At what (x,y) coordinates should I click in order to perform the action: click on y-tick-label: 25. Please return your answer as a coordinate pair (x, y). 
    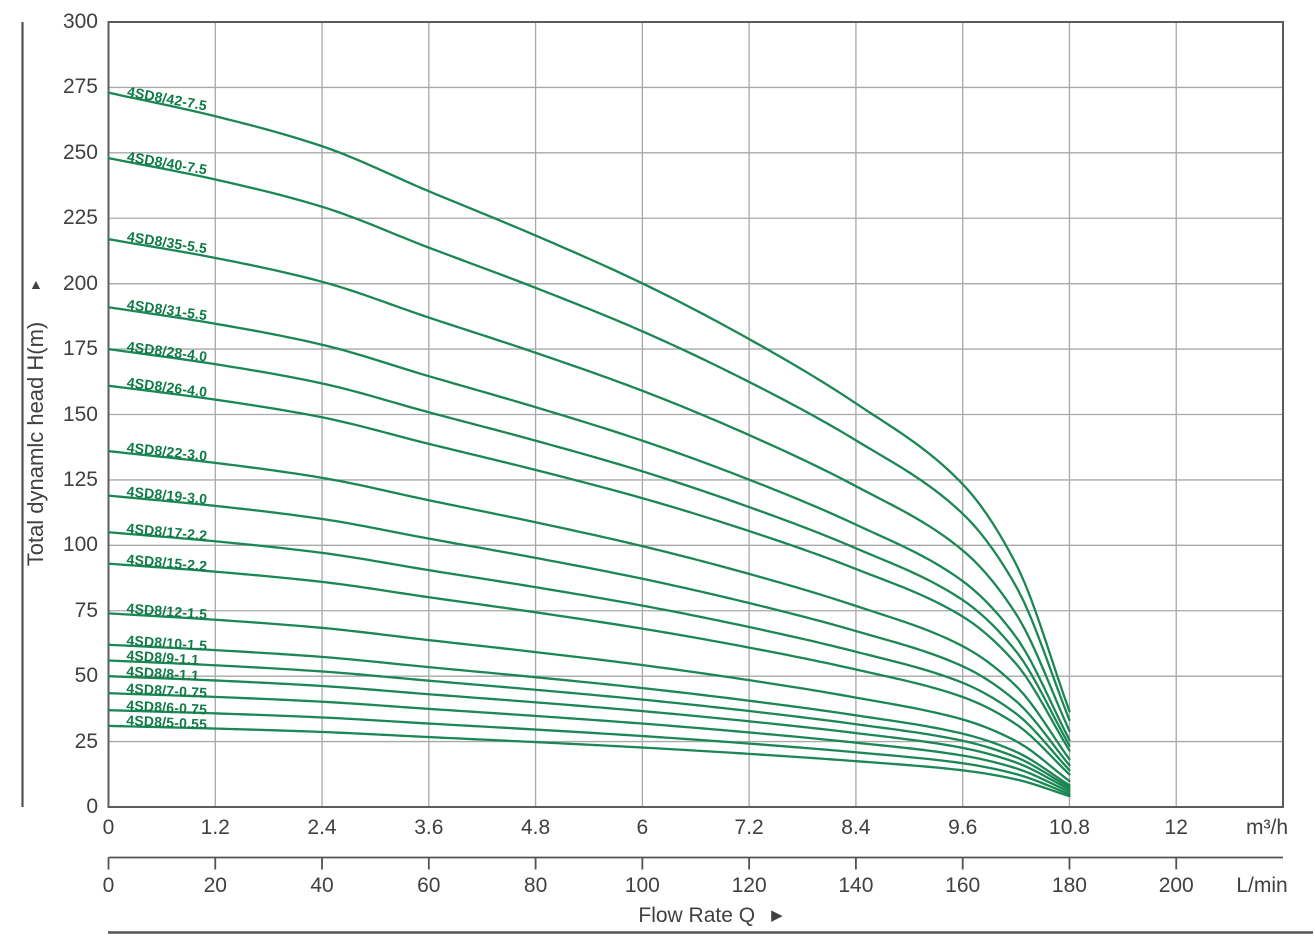
    Looking at the image, I should click on (86, 741).